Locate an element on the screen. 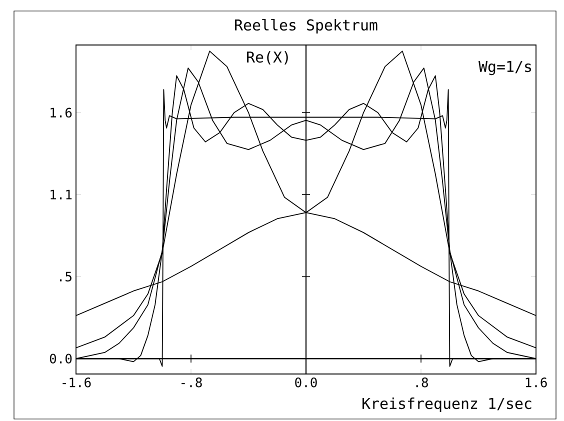 Image resolution: width=564 pixels, height=421 pixels. x-axis-title: Kreisfrequenz 1/sec is located at coordinates (447, 405).